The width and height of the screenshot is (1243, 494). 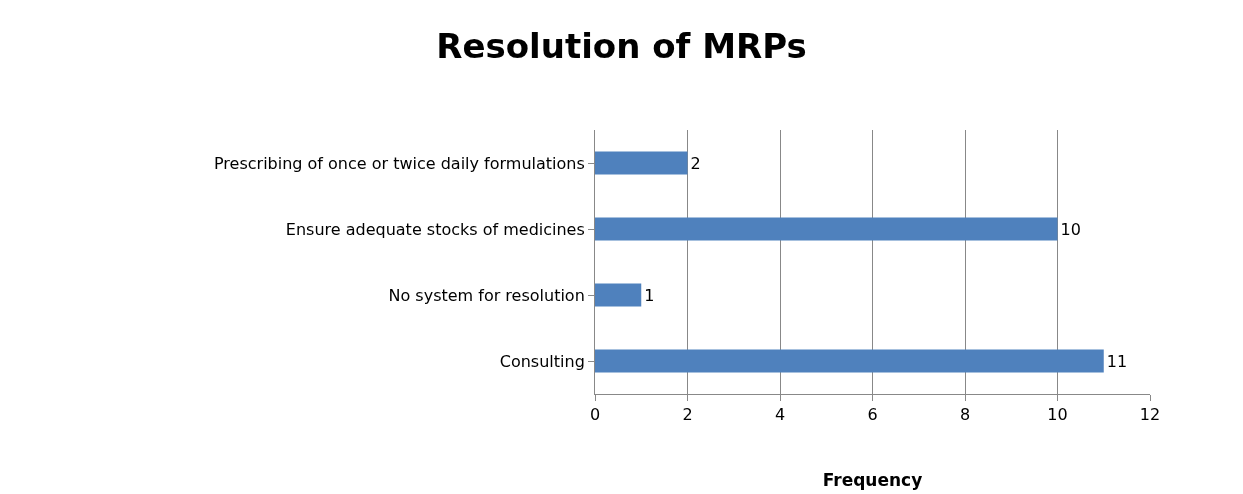 I want to click on x-tick-label: 10, so click(x=1057, y=415).